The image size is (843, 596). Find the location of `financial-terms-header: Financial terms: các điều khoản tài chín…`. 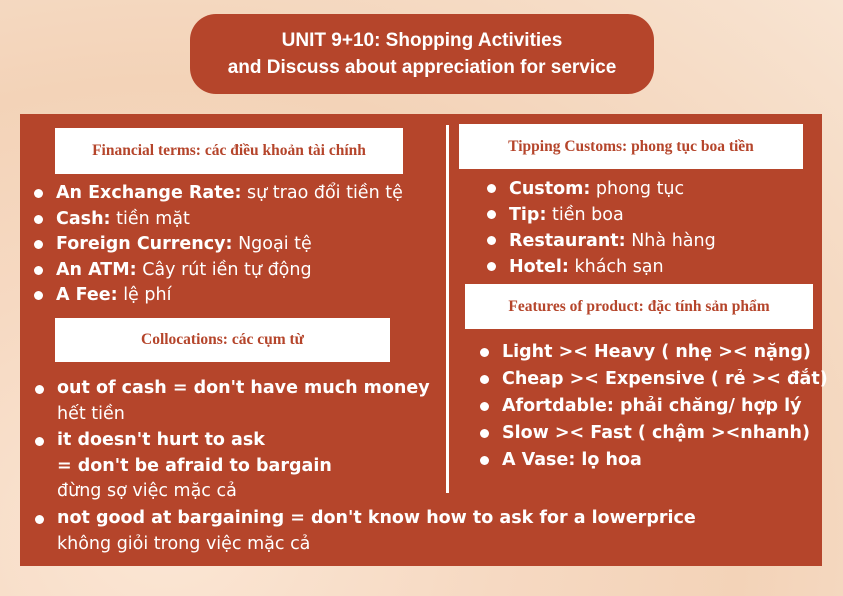

financial-terms-header: Financial terms: các điều khoản tài chín… is located at coordinates (229, 151).